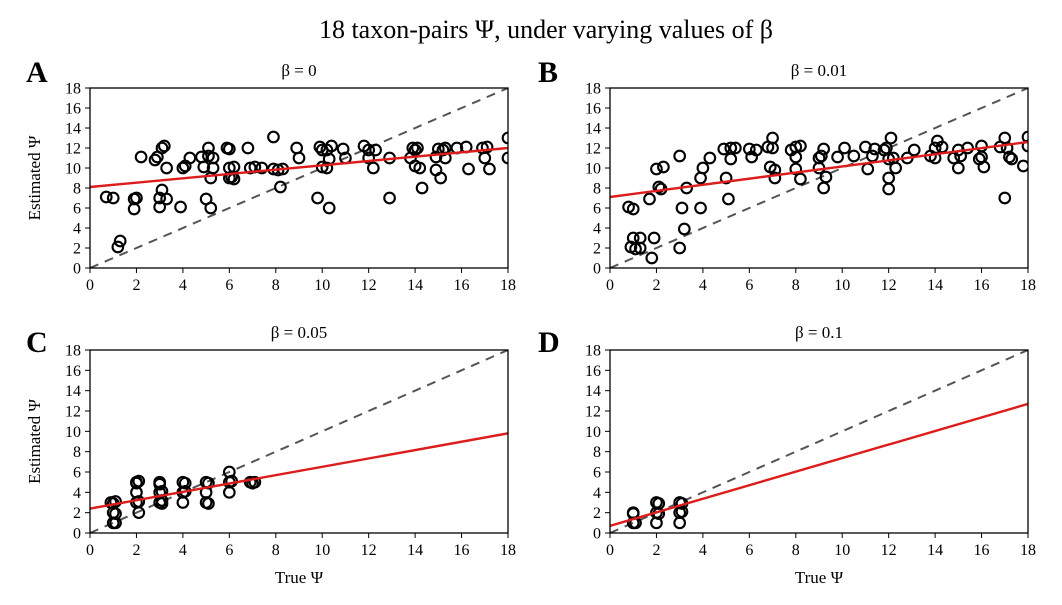  What do you see at coordinates (819, 70) in the screenshot?
I see `panel-title: β = 0.01` at bounding box center [819, 70].